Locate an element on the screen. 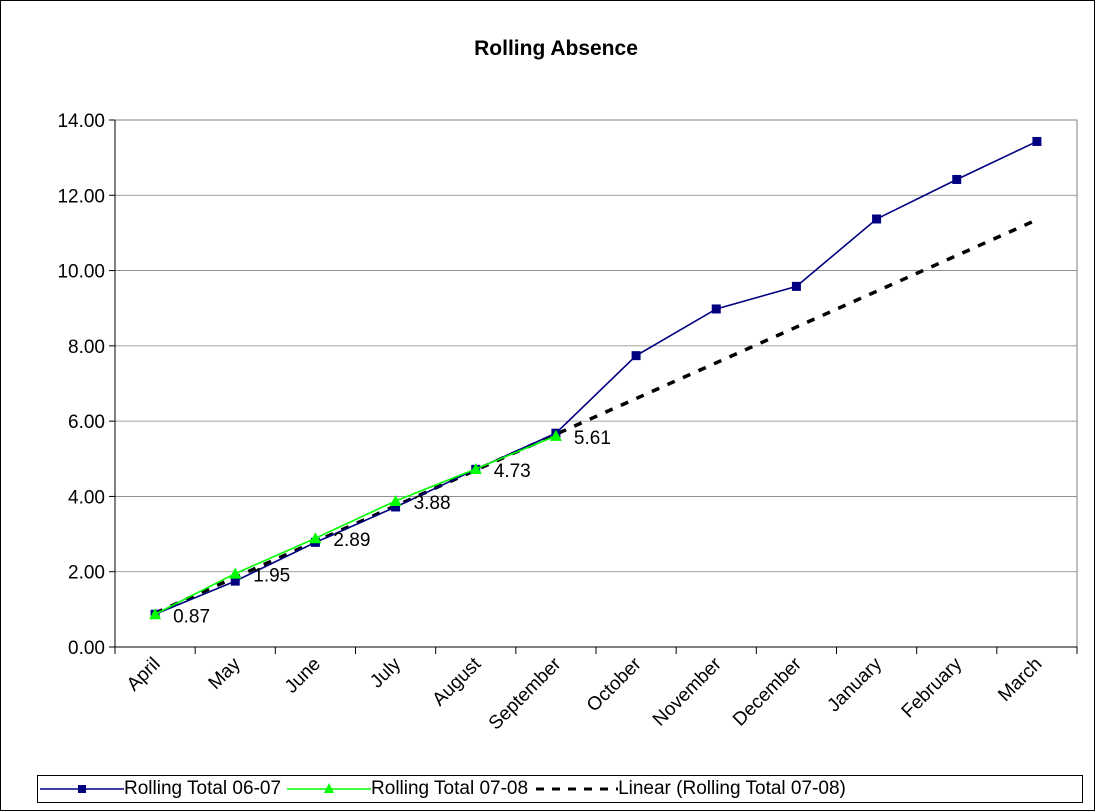 This screenshot has width=1095, height=811. y-tick-label: 8.00 is located at coordinates (86, 347).